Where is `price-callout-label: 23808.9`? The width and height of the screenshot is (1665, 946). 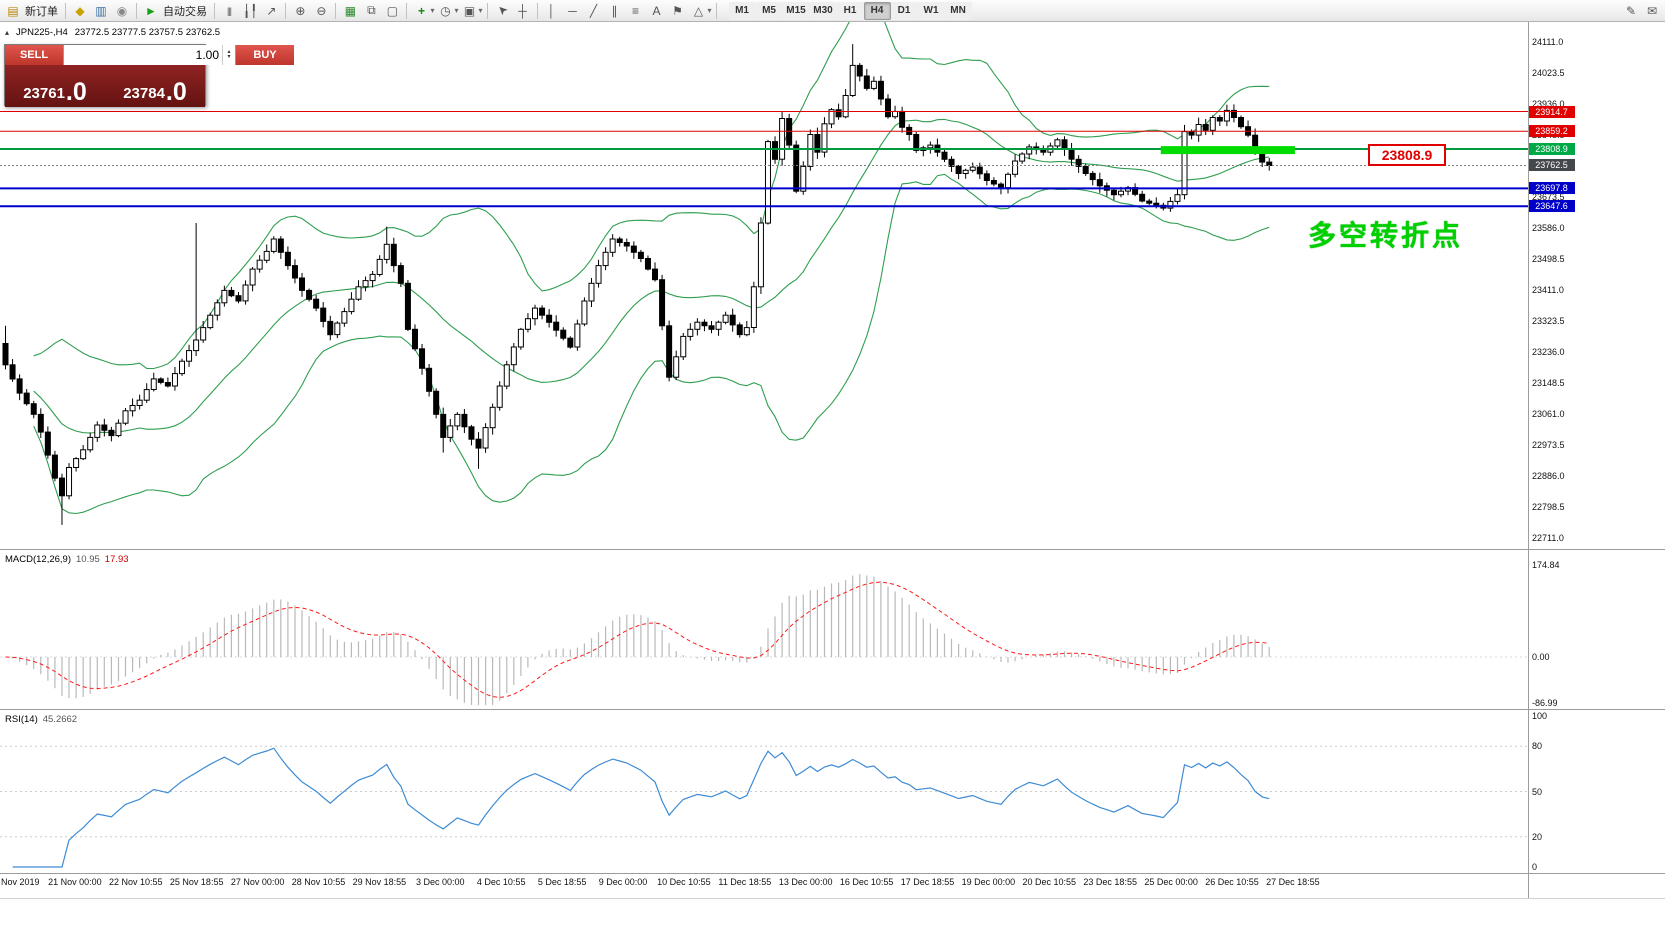
price-callout-label: 23808.9 is located at coordinates (1407, 155).